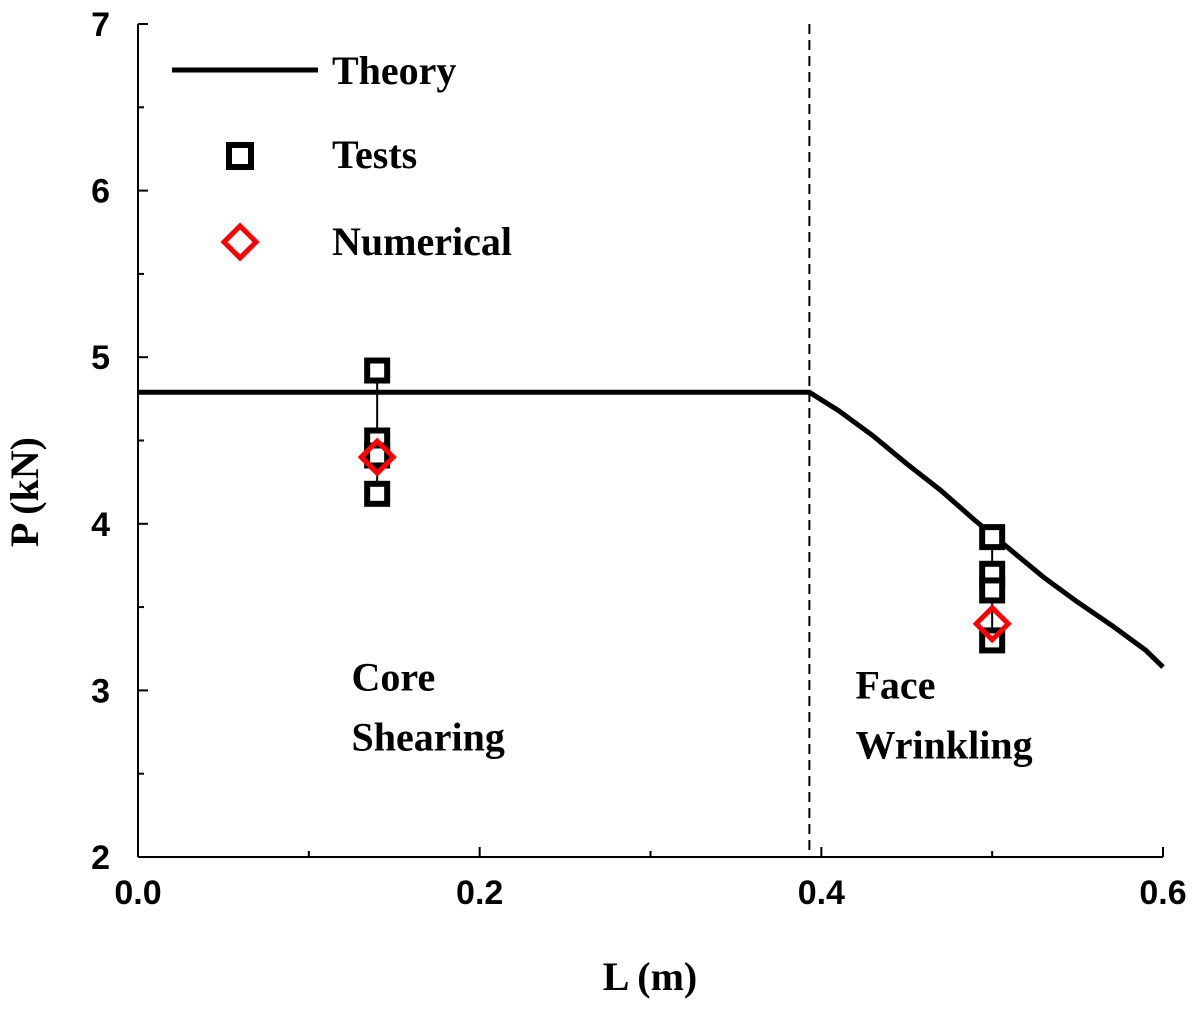  What do you see at coordinates (479, 893) in the screenshot?
I see `x-tick-label: 0.2` at bounding box center [479, 893].